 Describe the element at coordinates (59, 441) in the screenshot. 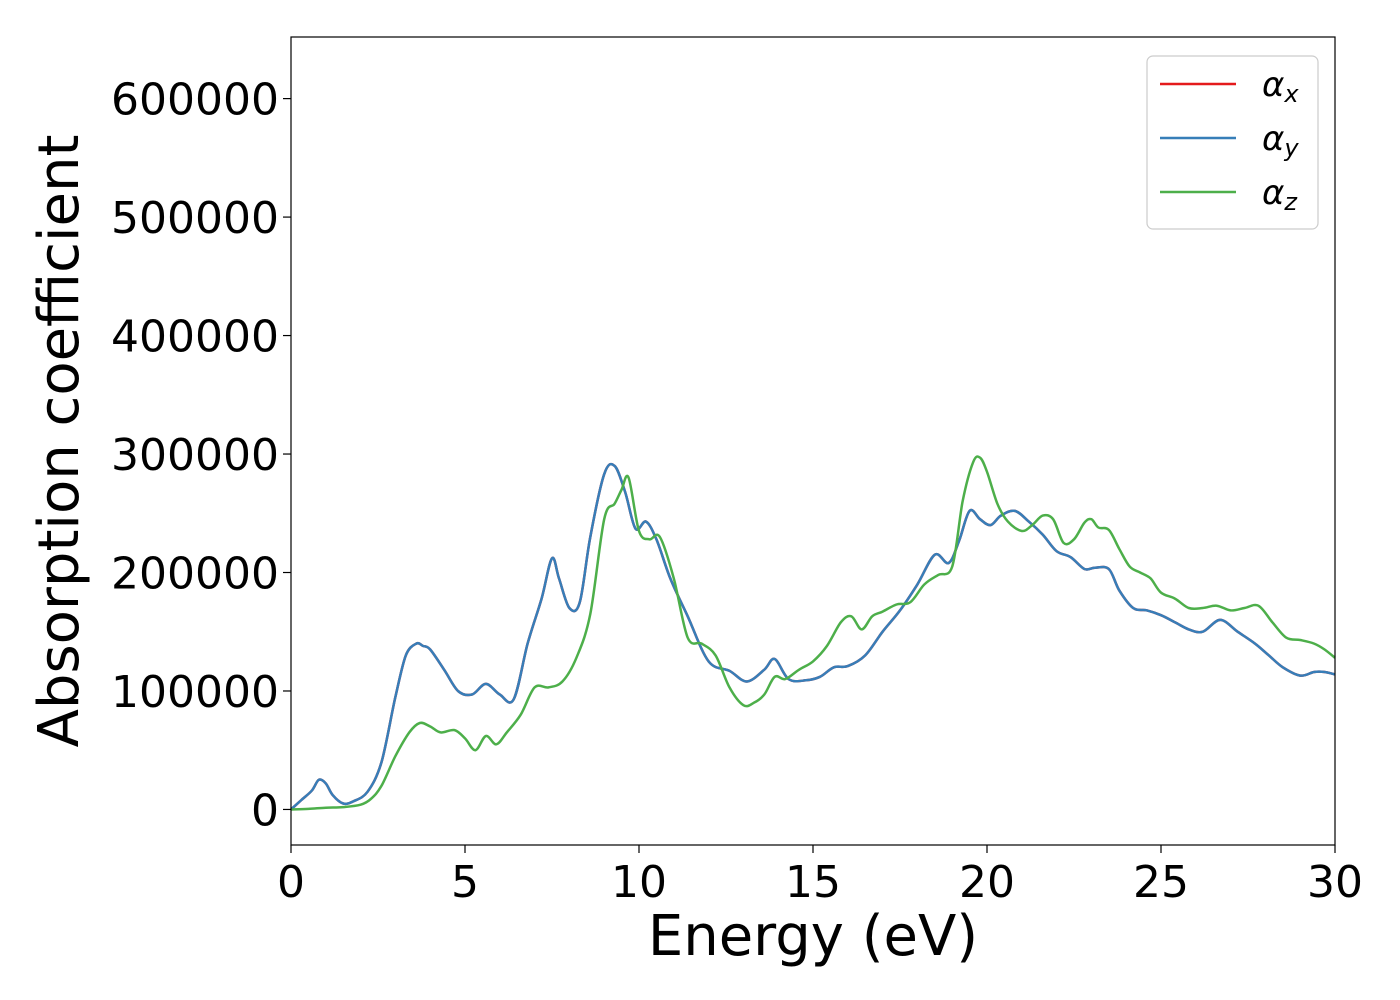

I see `y-axis-label: Absorption coefficient` at that location.